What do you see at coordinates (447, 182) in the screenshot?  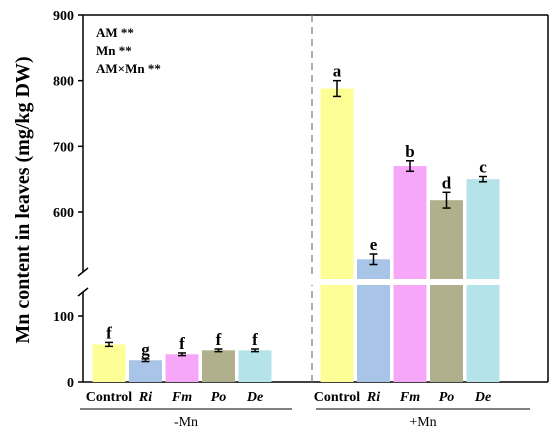 I see `significance-letter: d` at bounding box center [447, 182].